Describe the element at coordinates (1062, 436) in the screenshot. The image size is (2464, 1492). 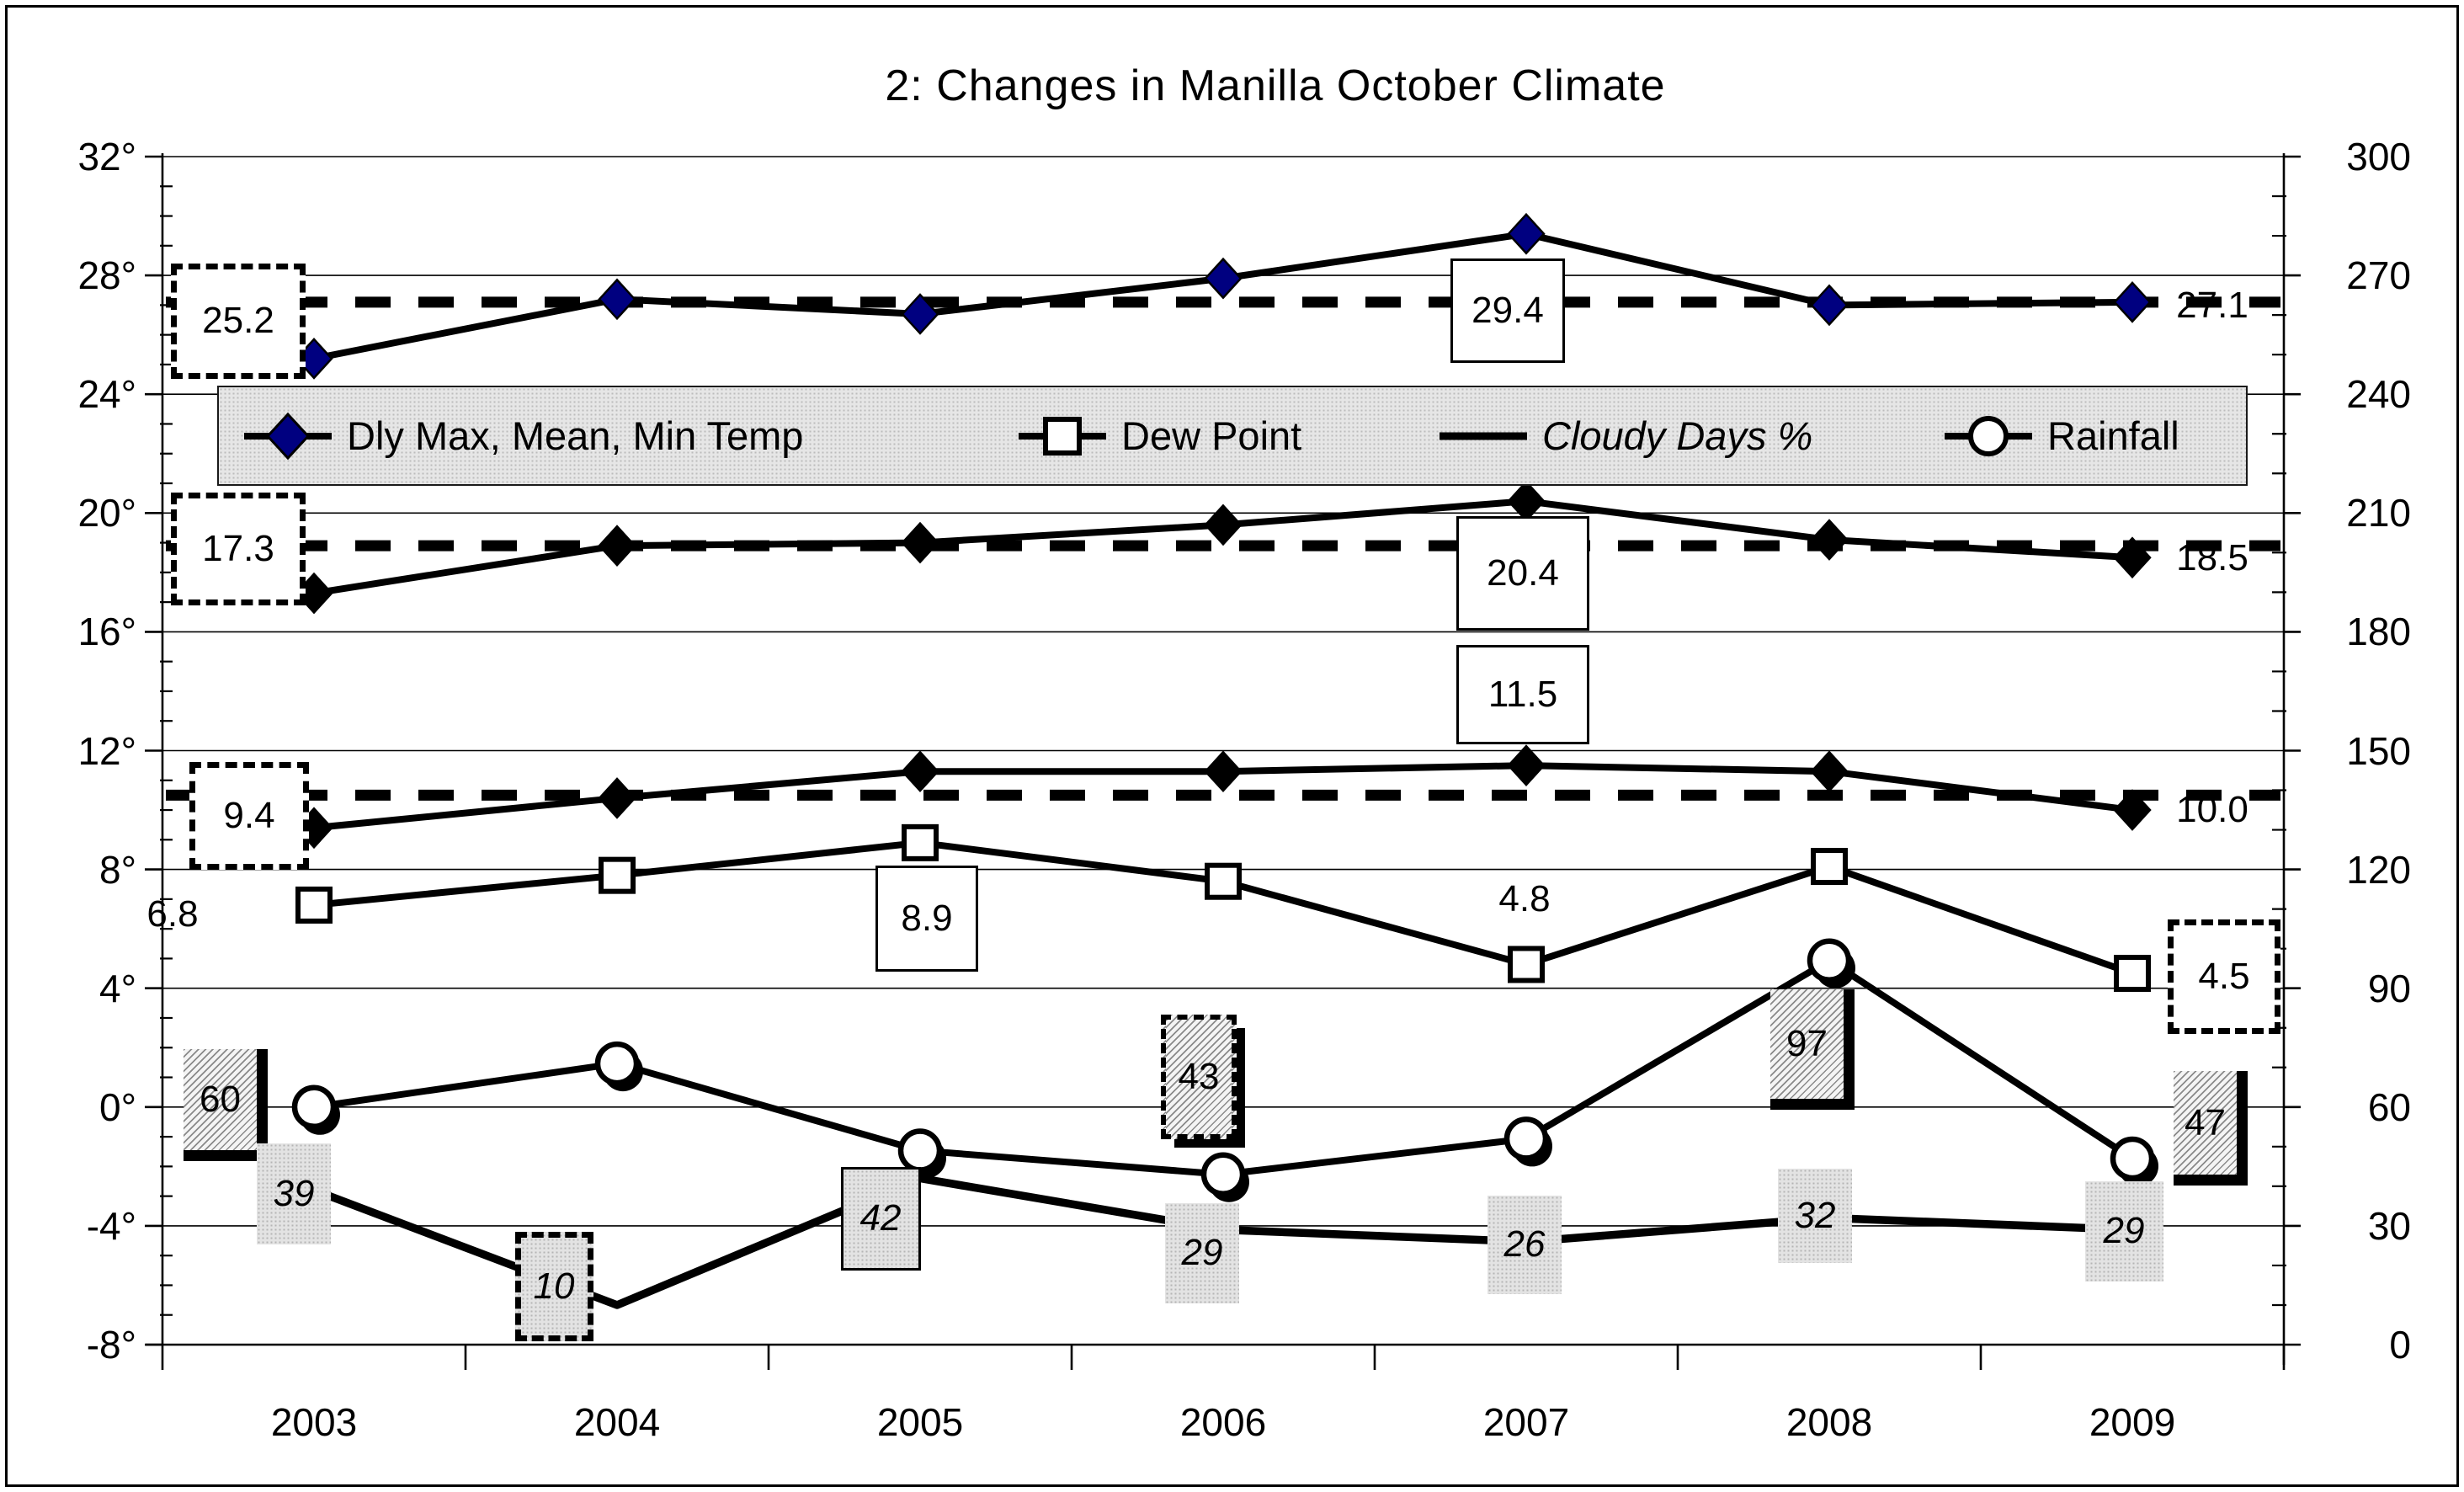
I see `square-icon` at that location.